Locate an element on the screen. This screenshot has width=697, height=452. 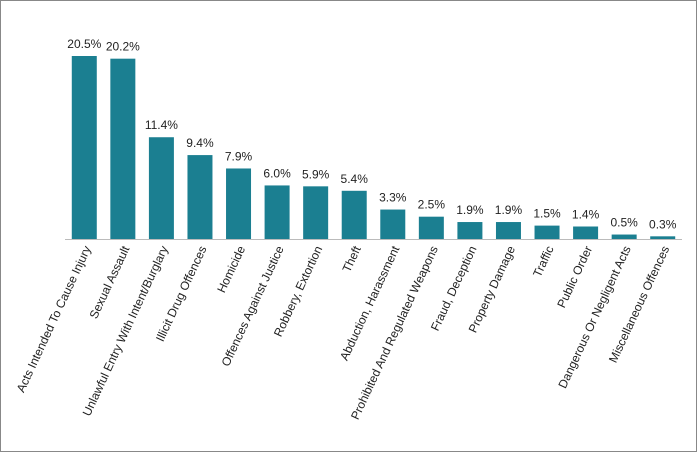
value-label: 9.4% is located at coordinates (200, 143).